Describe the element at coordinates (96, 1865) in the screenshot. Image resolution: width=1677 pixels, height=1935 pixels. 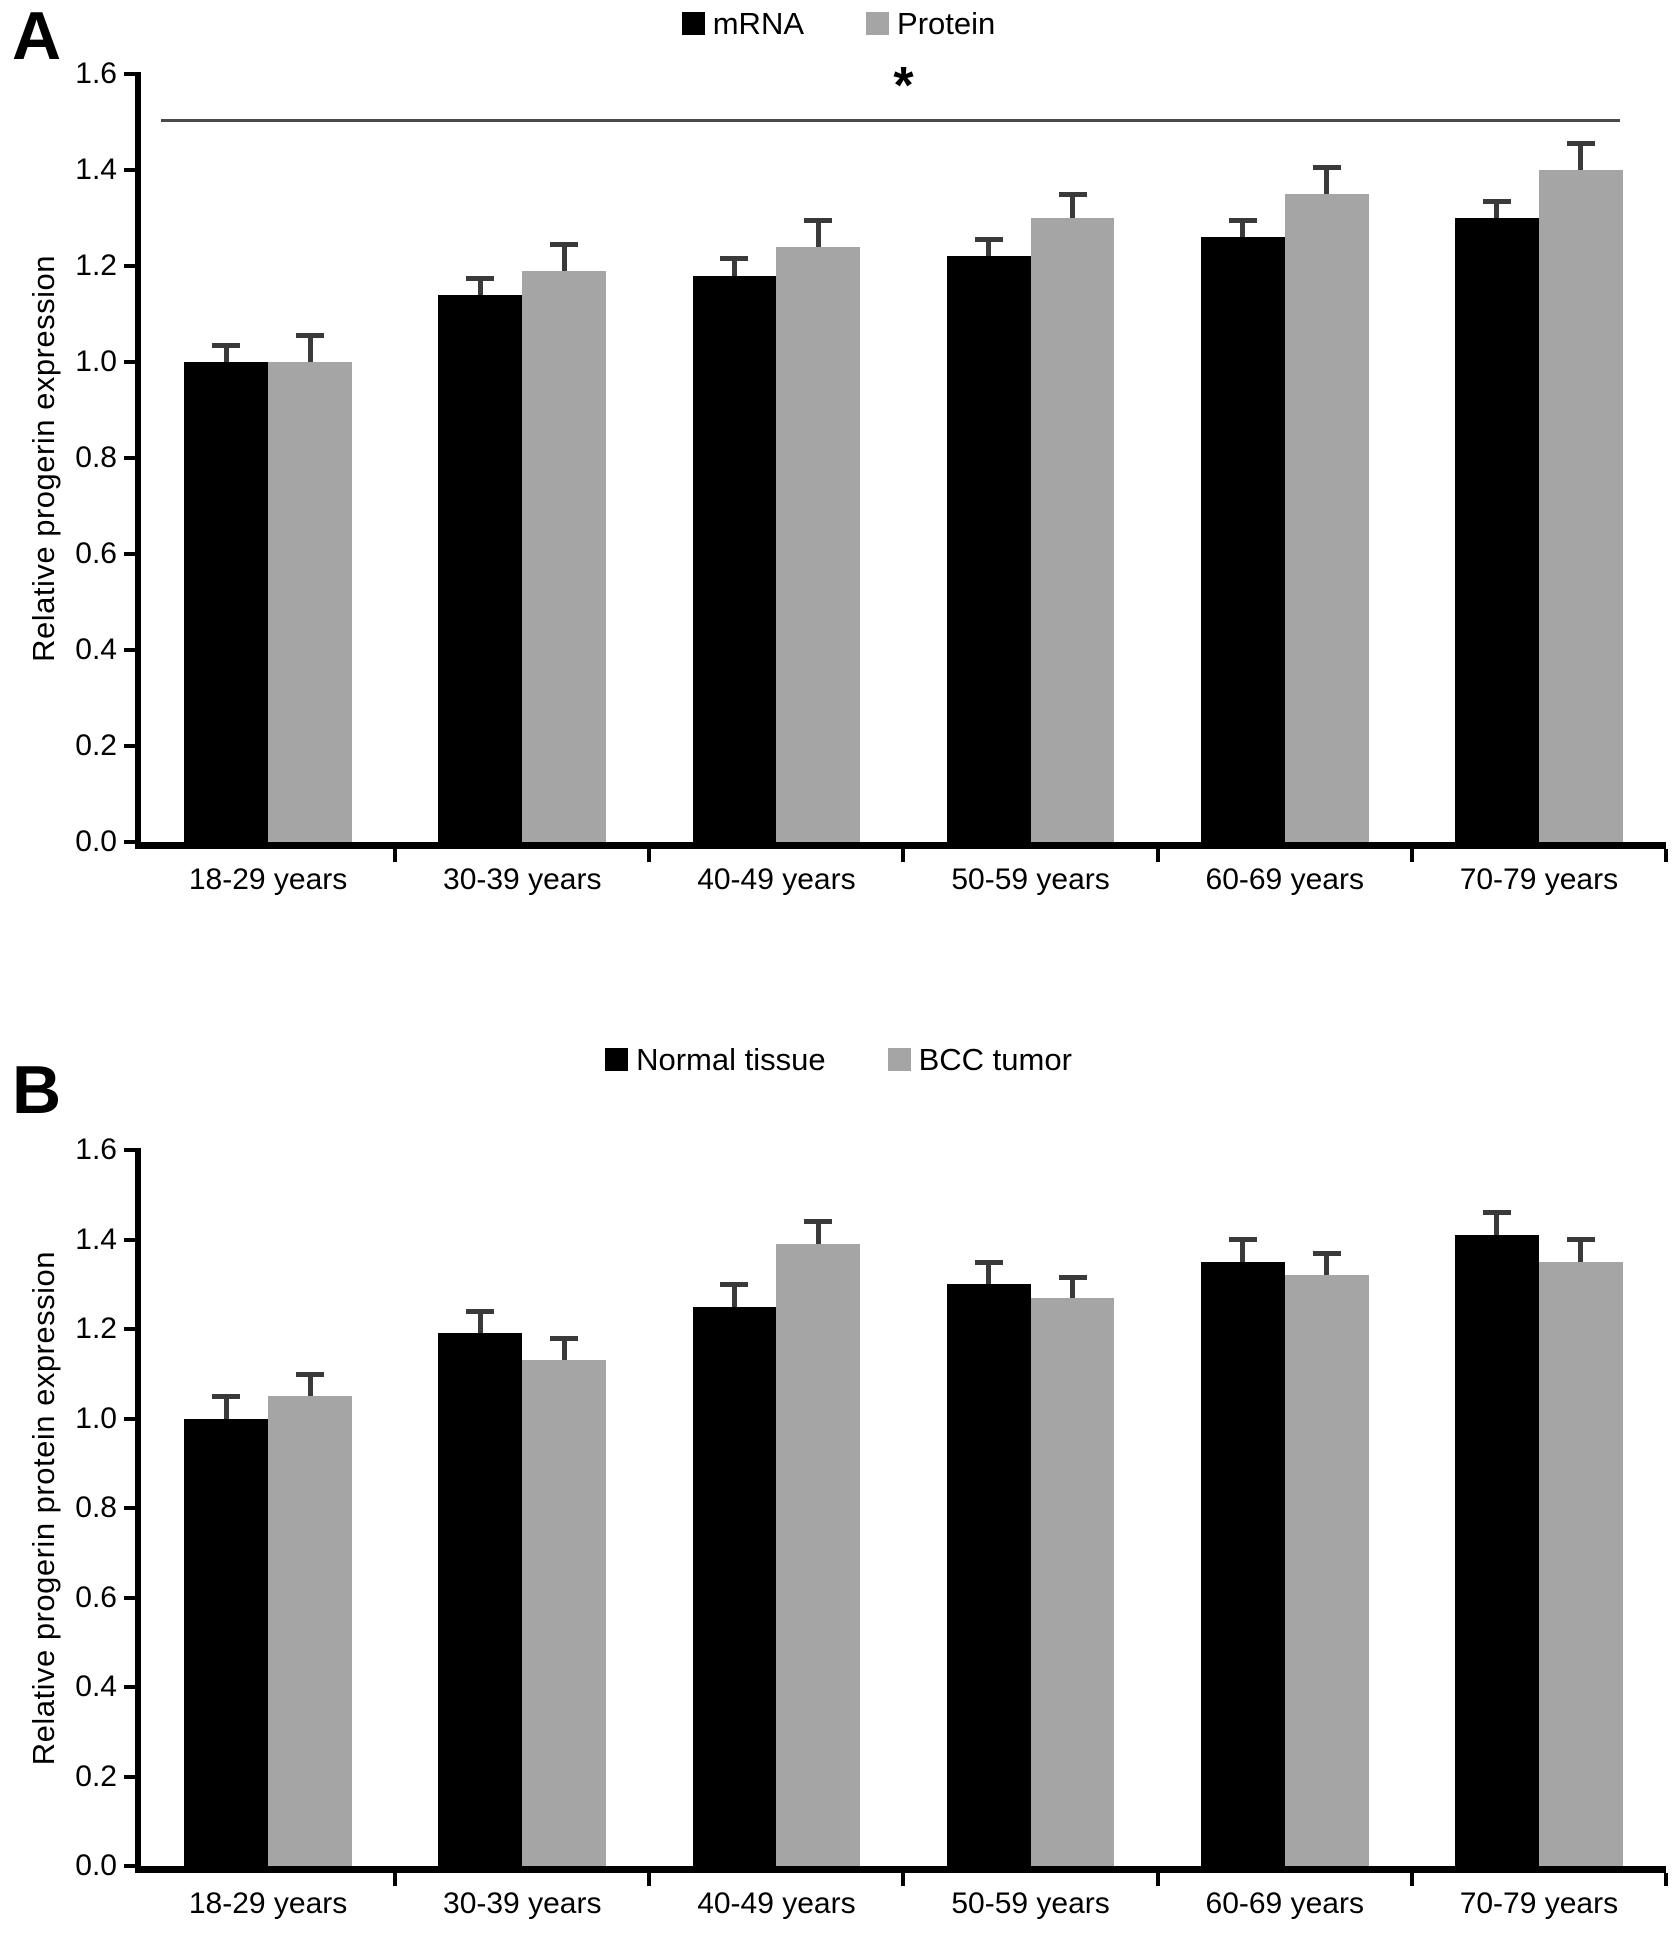
I see `y-tick-label: 0.0` at that location.